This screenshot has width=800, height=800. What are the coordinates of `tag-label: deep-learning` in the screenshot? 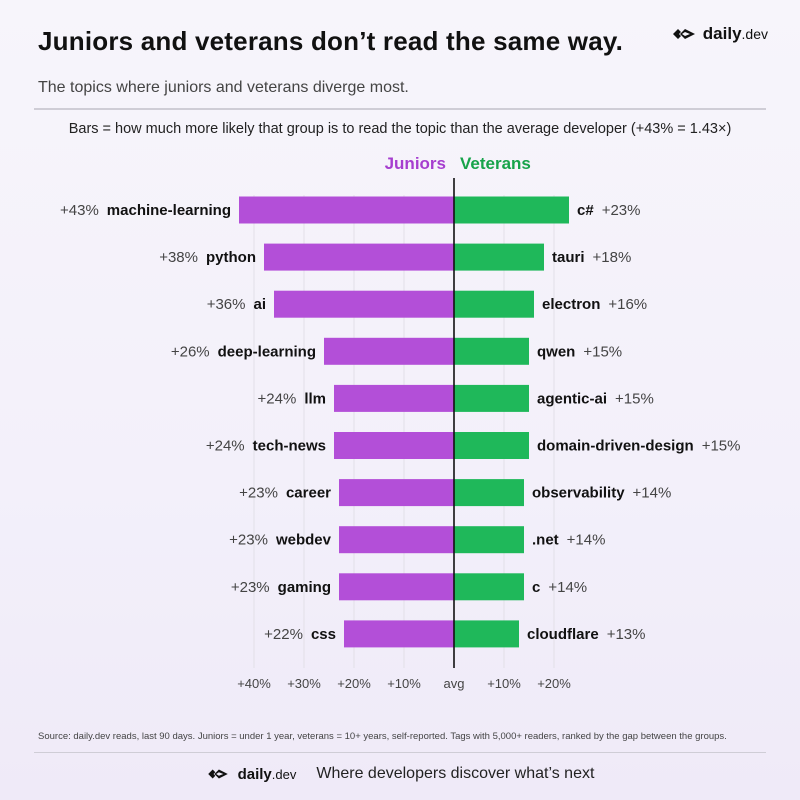 It's located at (267, 351).